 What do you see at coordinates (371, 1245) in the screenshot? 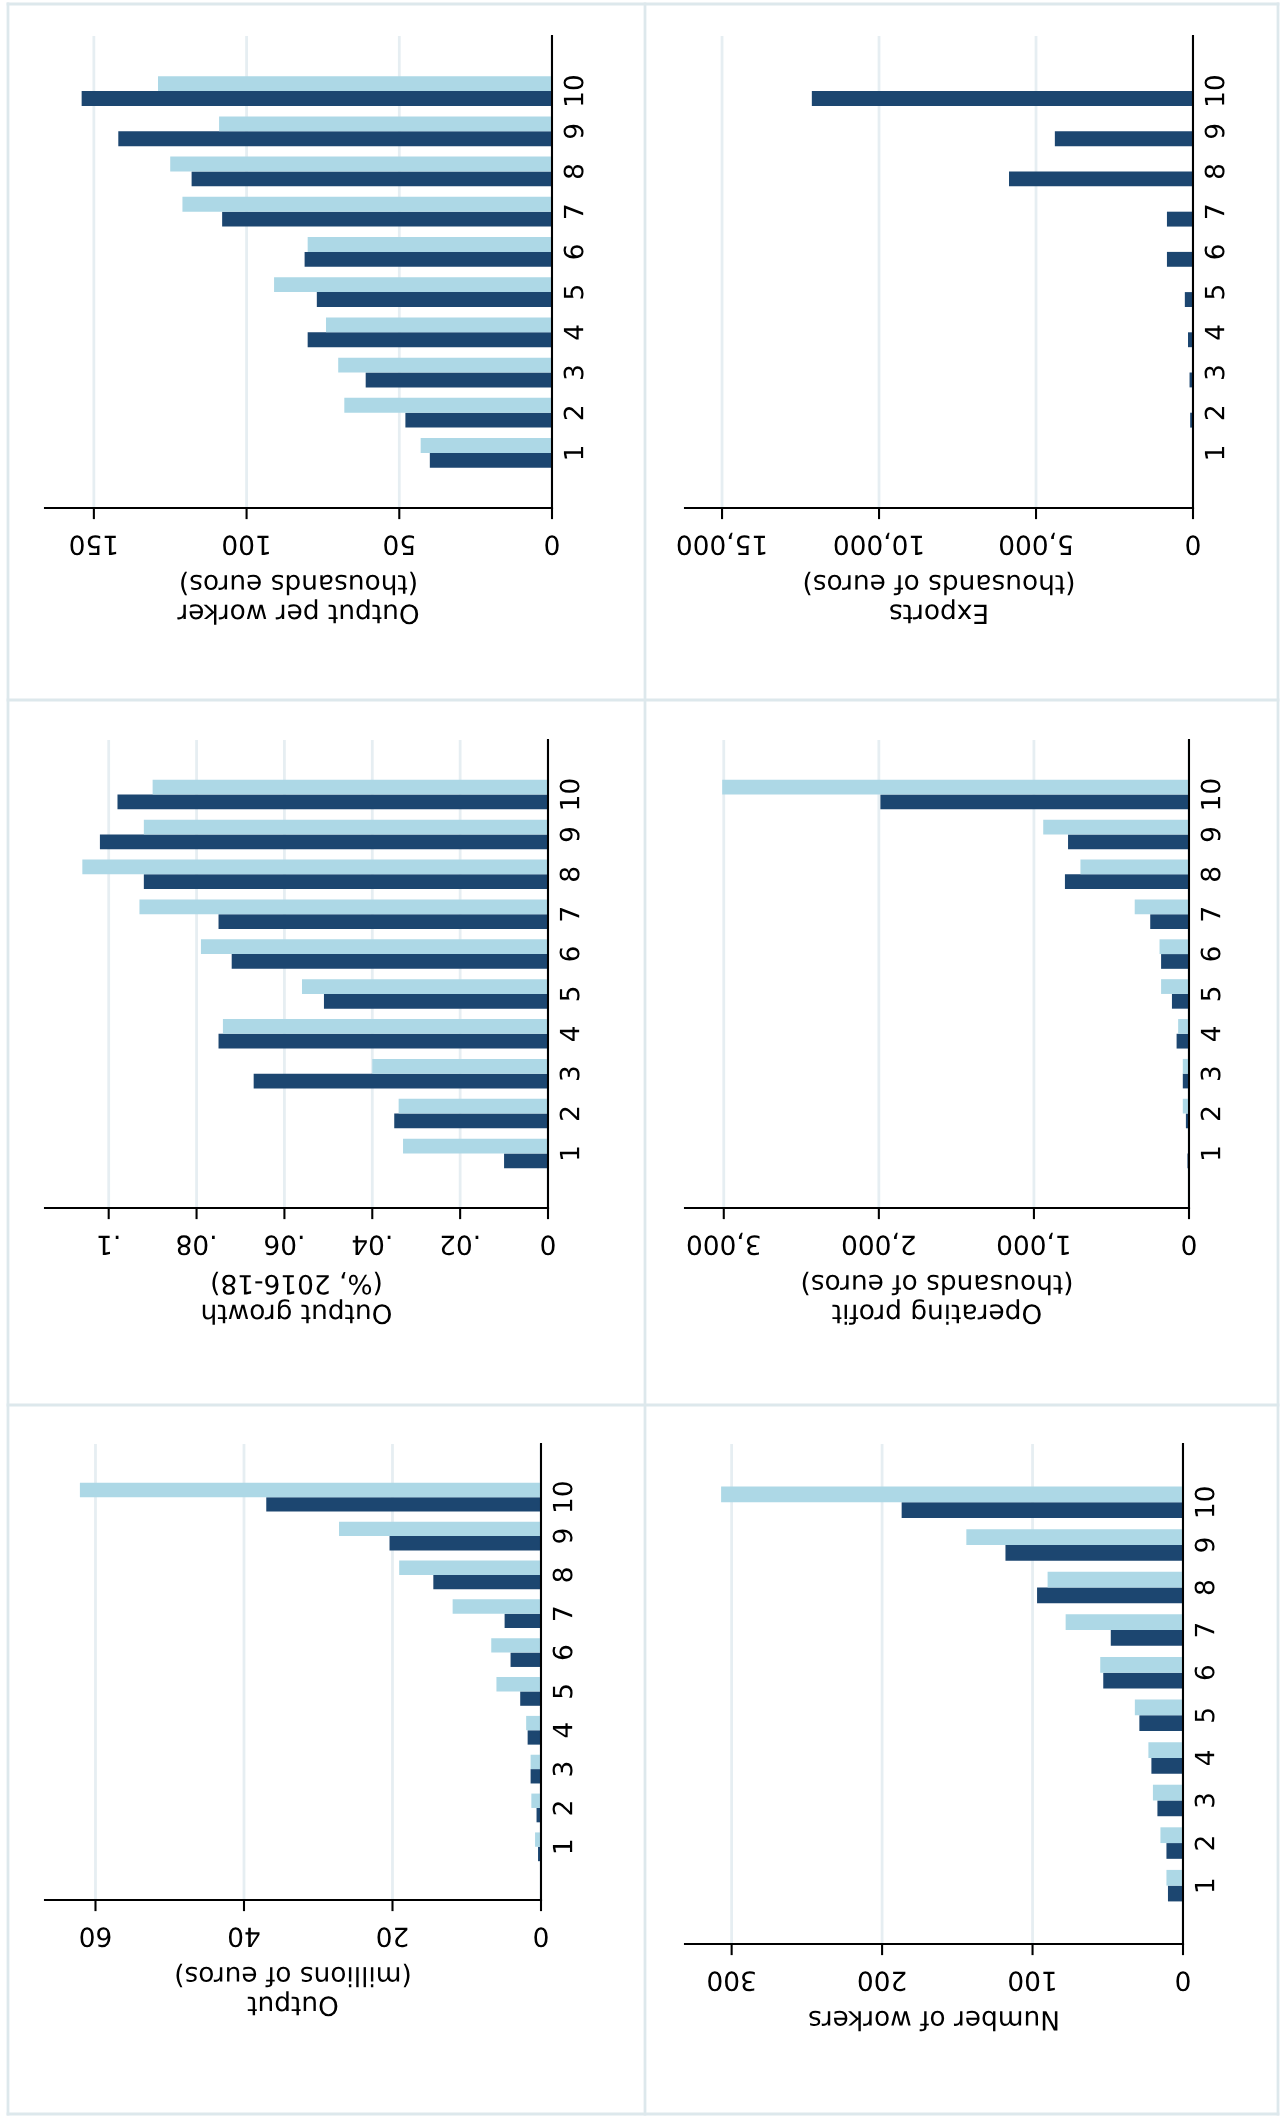
I see `x-tick-label: .04` at bounding box center [371, 1245].